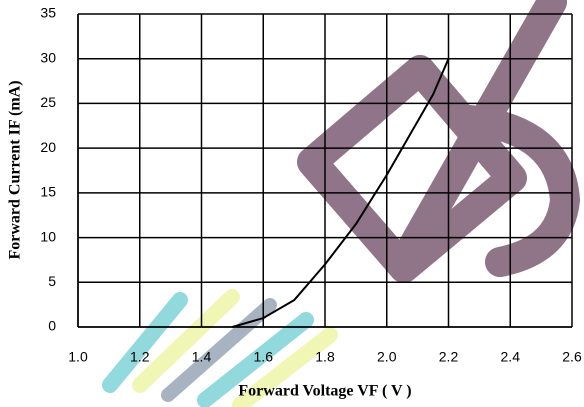 This screenshot has height=407, width=584. I want to click on x-tick-label: 2.0, so click(387, 357).